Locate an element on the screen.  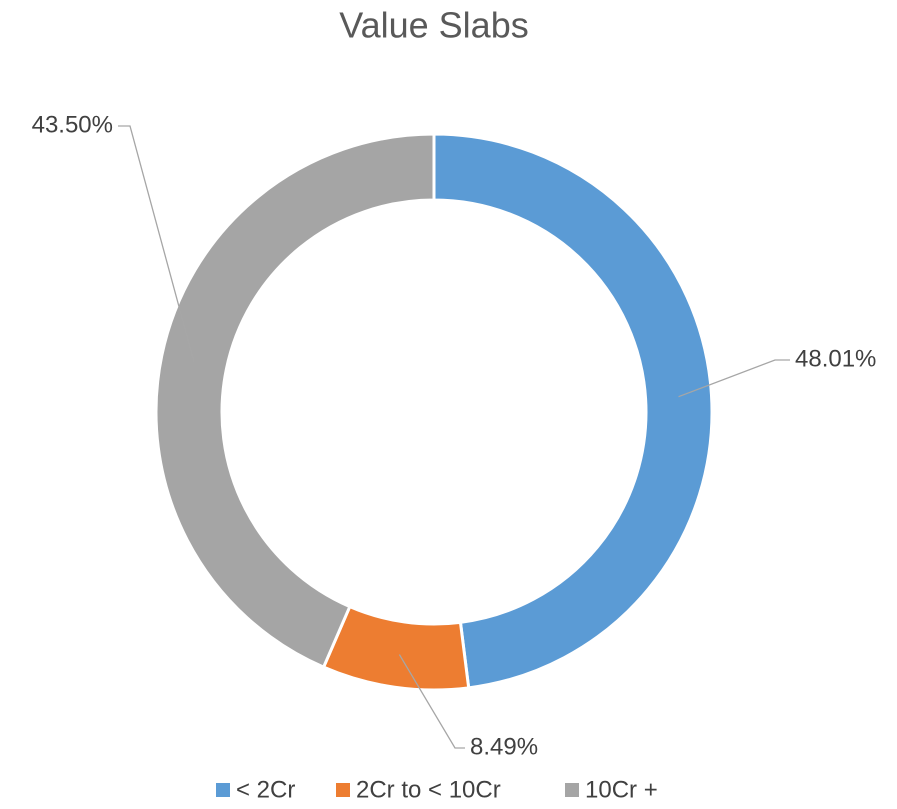
chart-title: Value Slabs is located at coordinates (433, 25).